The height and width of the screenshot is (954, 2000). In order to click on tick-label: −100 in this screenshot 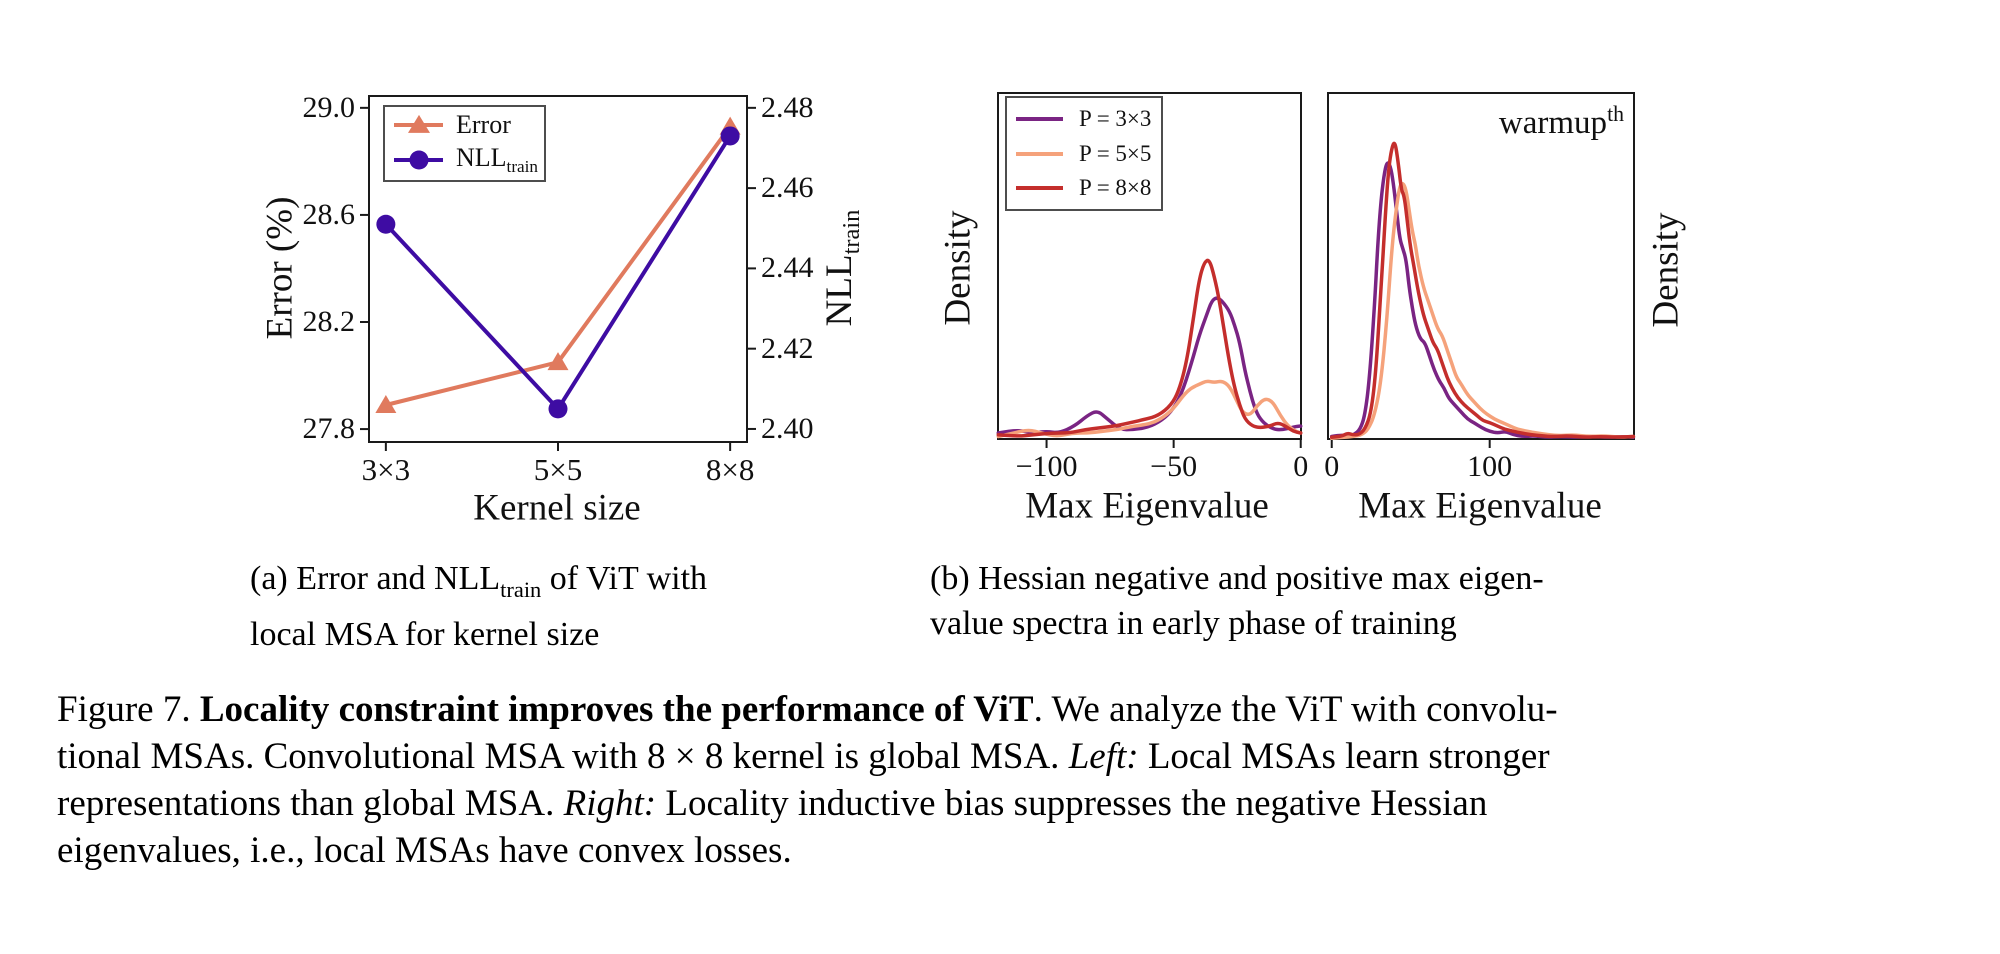, I will do `click(1046, 466)`.